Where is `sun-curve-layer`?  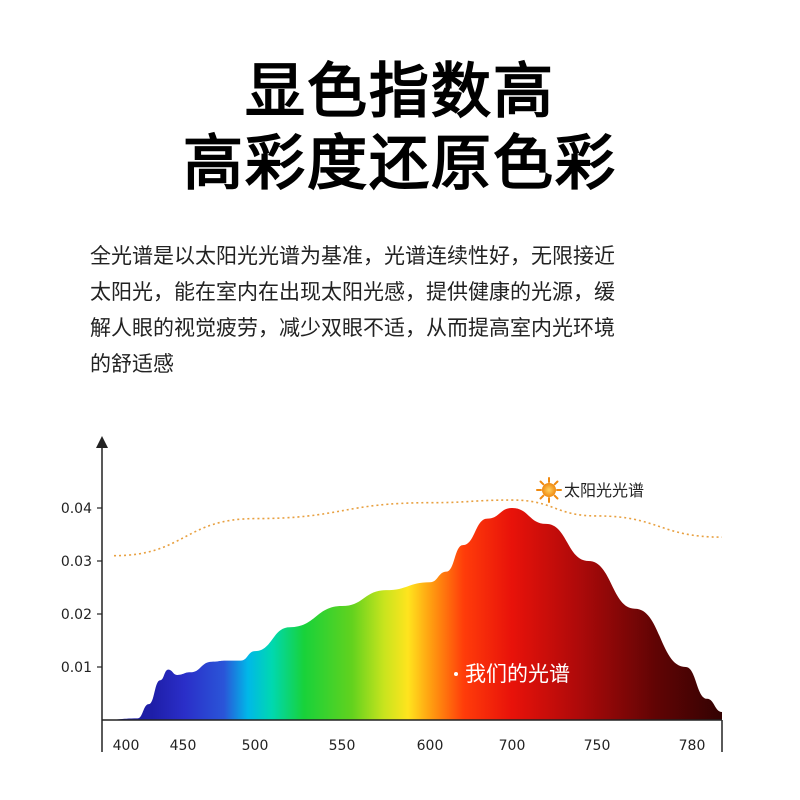 sun-curve-layer is located at coordinates (418, 528).